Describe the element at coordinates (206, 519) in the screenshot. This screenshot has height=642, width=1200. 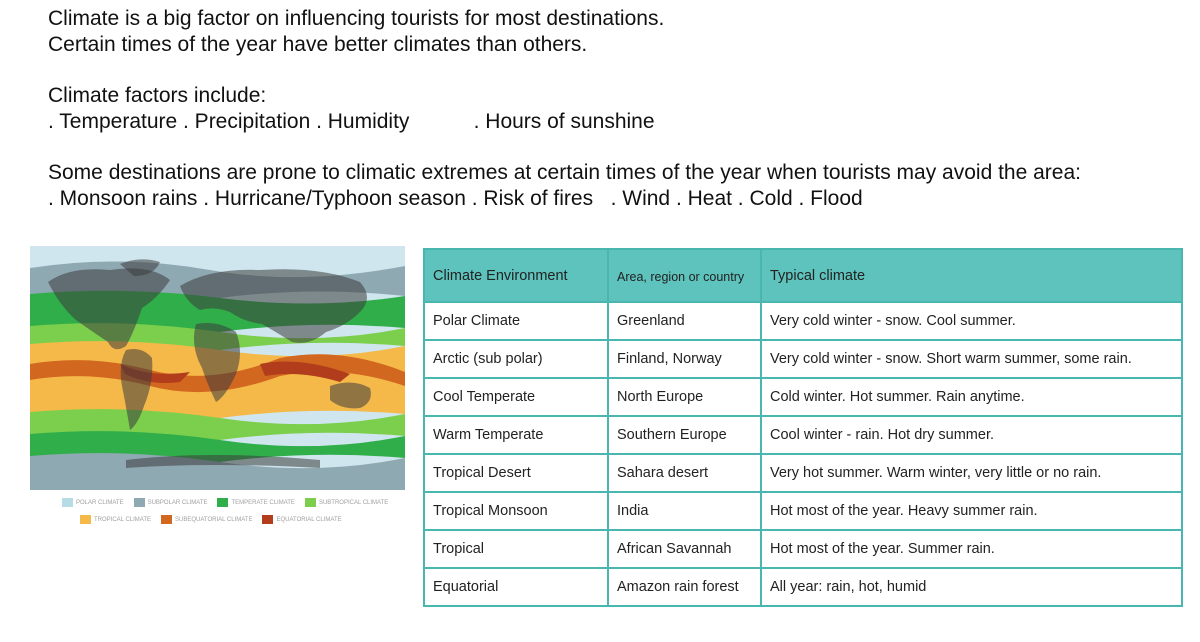
I see `legend-item: Subequatorial climate` at that location.